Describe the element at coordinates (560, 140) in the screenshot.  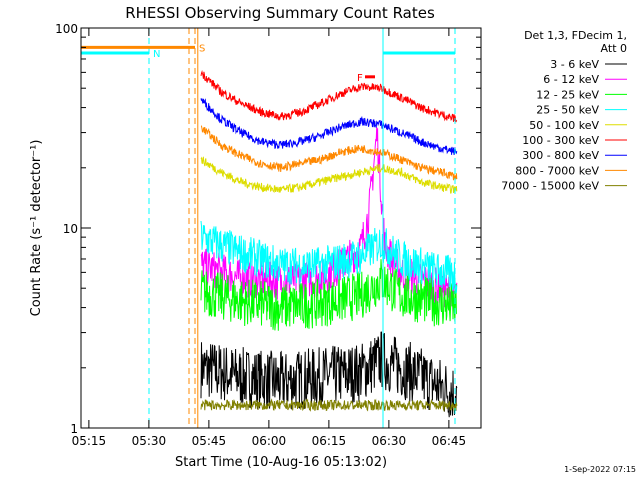
I see `legend-label-5: 100 - 300 keV` at that location.